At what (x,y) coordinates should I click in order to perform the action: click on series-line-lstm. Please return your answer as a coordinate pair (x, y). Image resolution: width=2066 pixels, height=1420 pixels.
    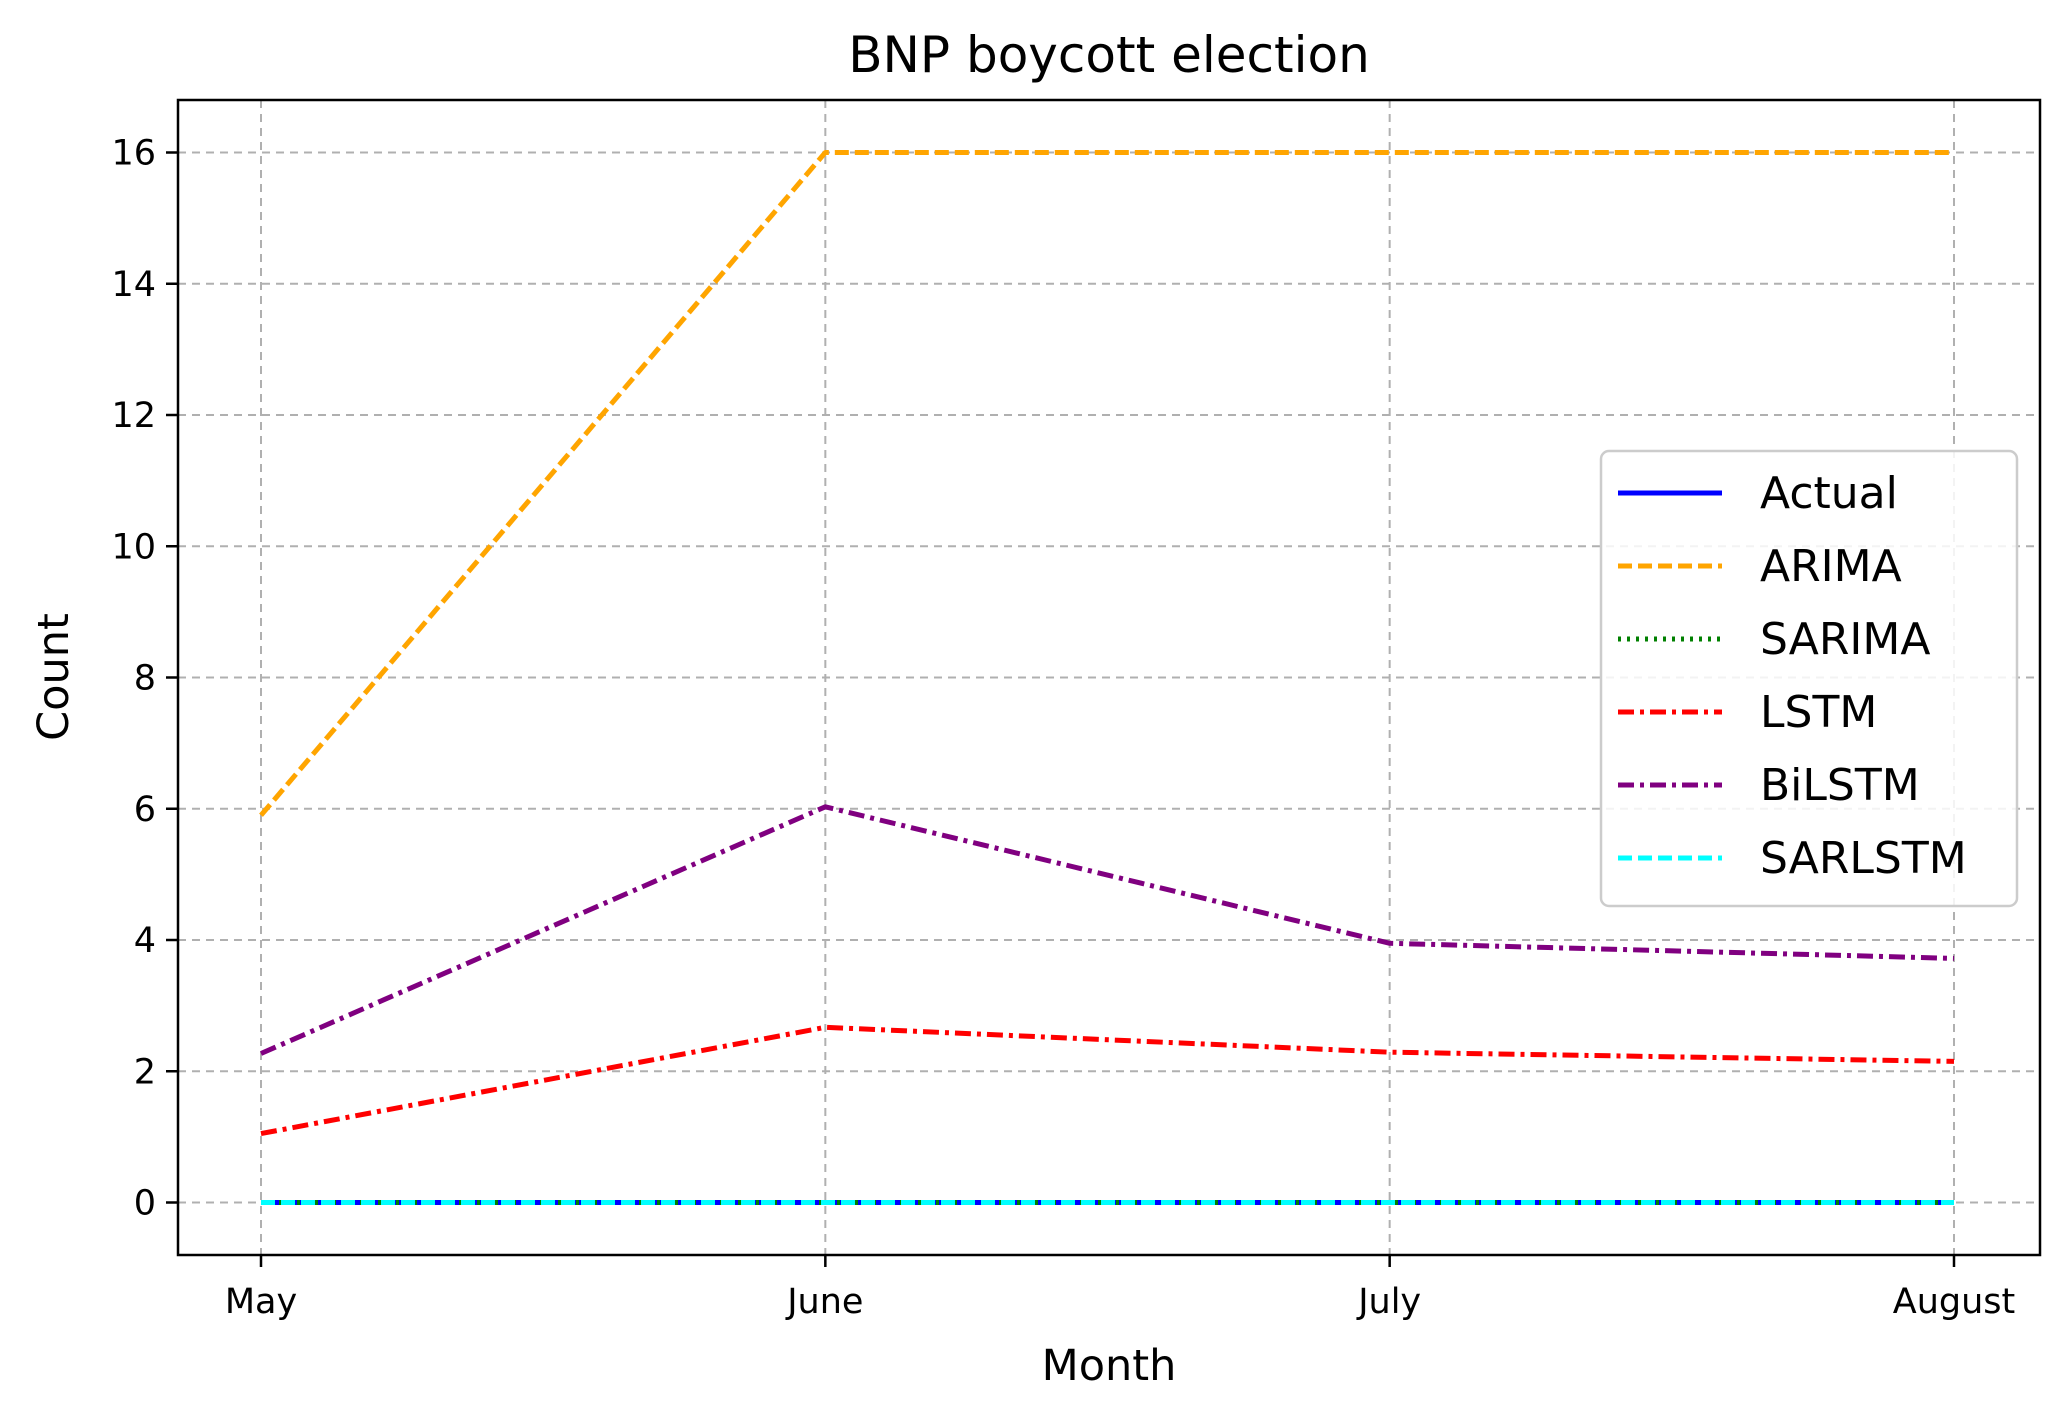
    Looking at the image, I should click on (1107, 1080).